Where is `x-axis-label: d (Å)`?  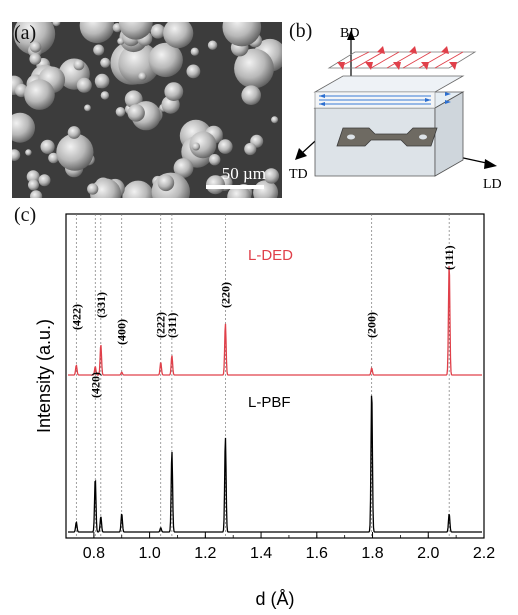
x-axis-label: d (Å) is located at coordinates (274, 599).